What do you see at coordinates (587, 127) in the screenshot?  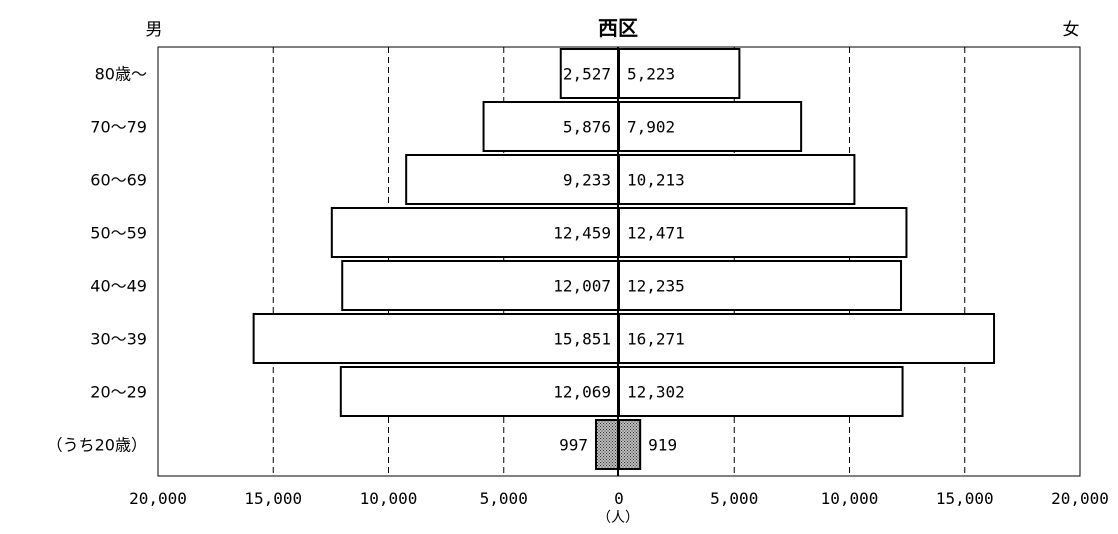 I see `value-label-male: 5,876` at bounding box center [587, 127].